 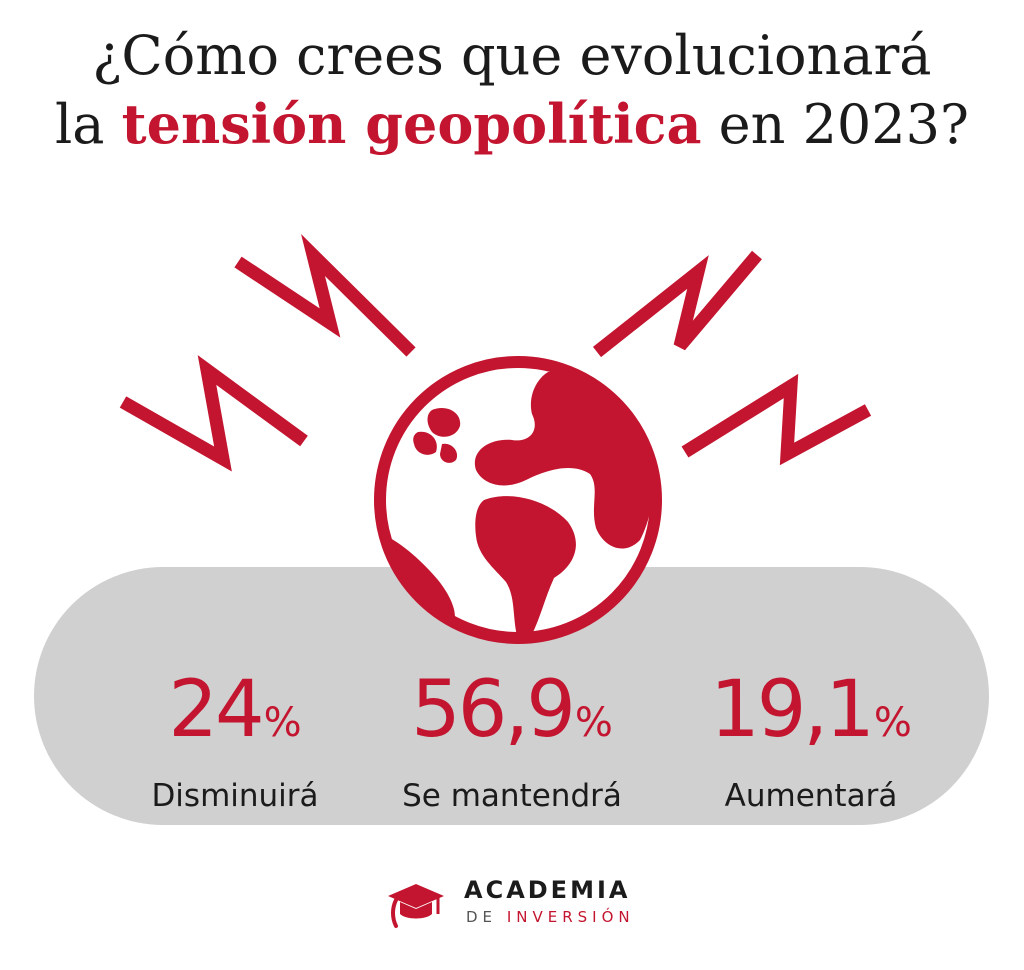 I want to click on stat-number: 24, so click(x=216, y=710).